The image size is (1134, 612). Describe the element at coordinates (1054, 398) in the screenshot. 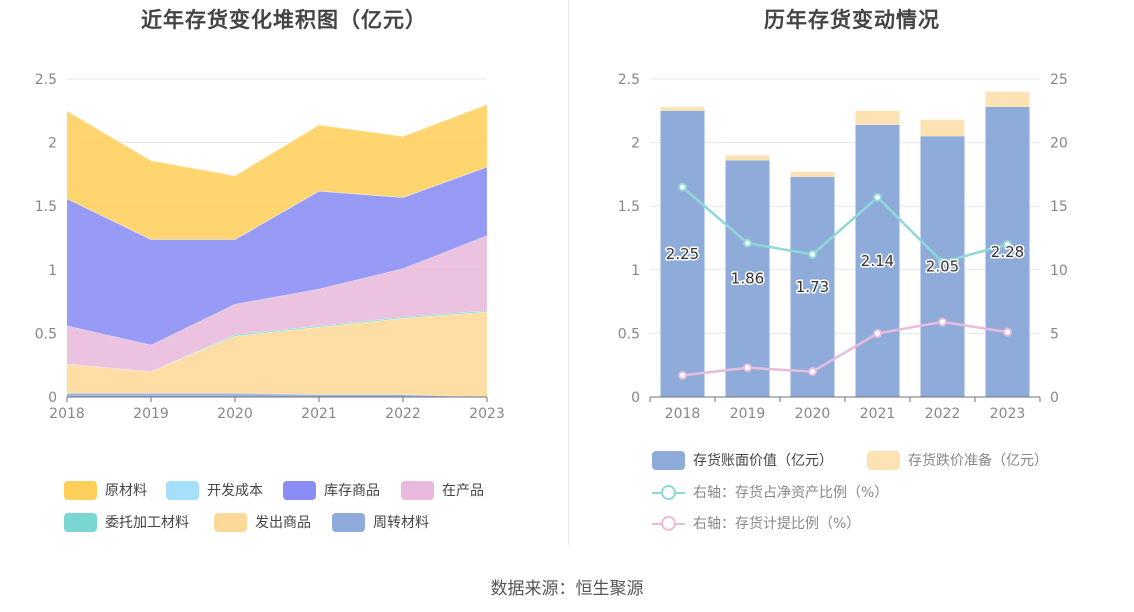

I see `y2-tick-label: 0` at that location.